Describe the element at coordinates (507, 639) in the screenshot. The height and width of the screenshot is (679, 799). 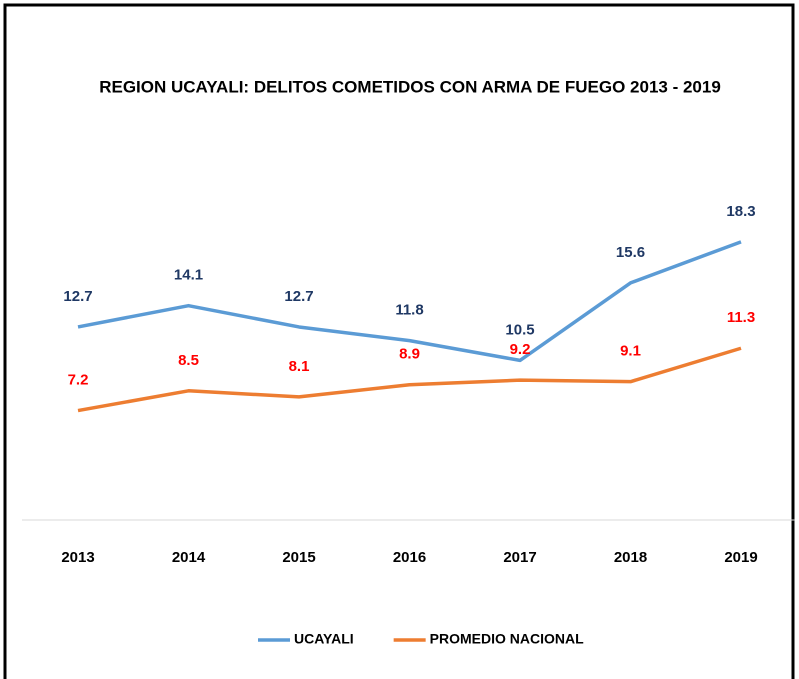
I see `legend-label: PROMEDIO NACIONAL` at that location.